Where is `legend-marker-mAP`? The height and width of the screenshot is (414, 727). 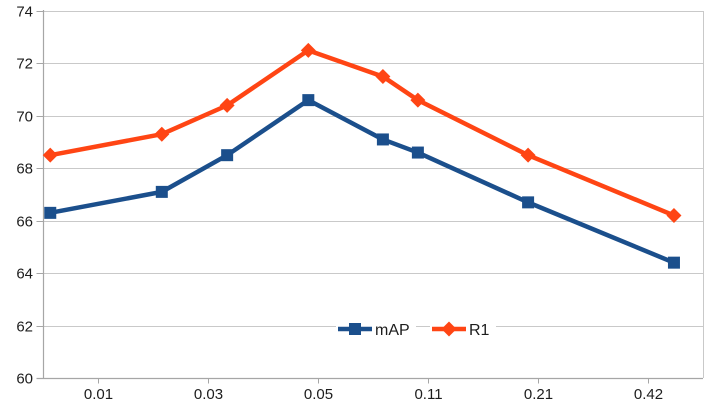 legend-marker-mAP is located at coordinates (355, 329).